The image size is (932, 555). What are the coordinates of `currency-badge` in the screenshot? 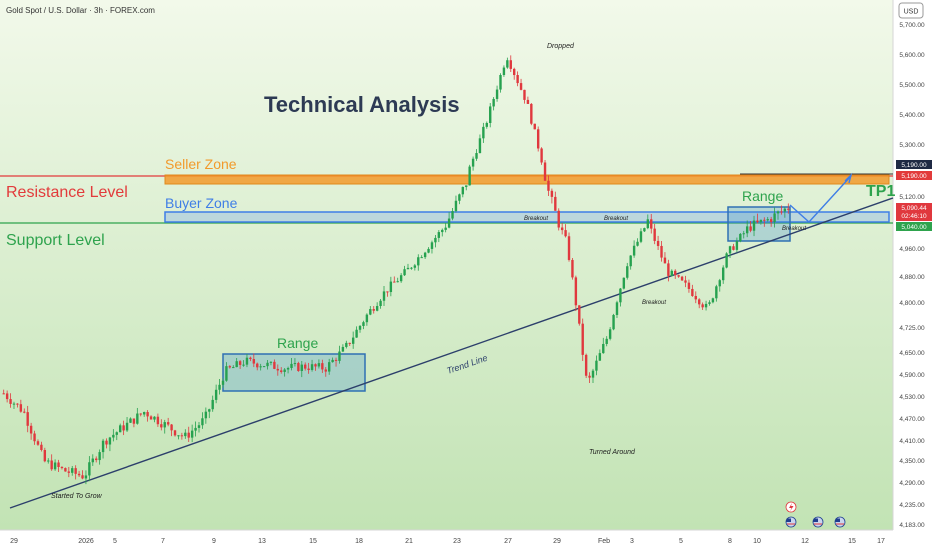 It's located at (911, 10).